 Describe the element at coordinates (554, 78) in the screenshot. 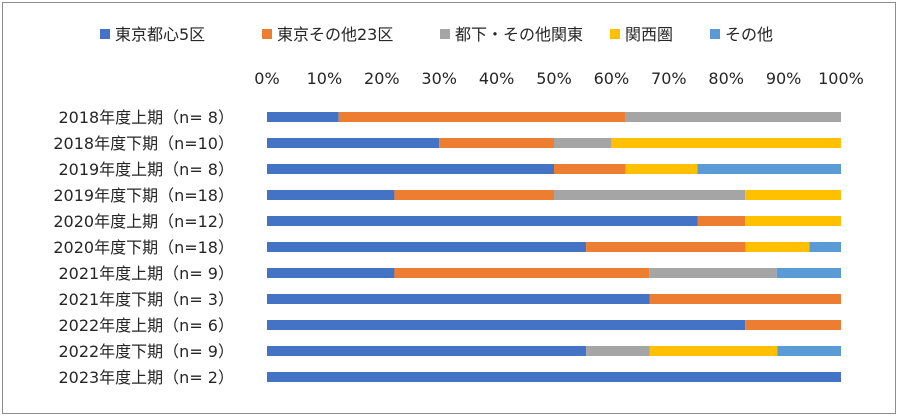

I see `x-tick-label-5: 50%` at that location.